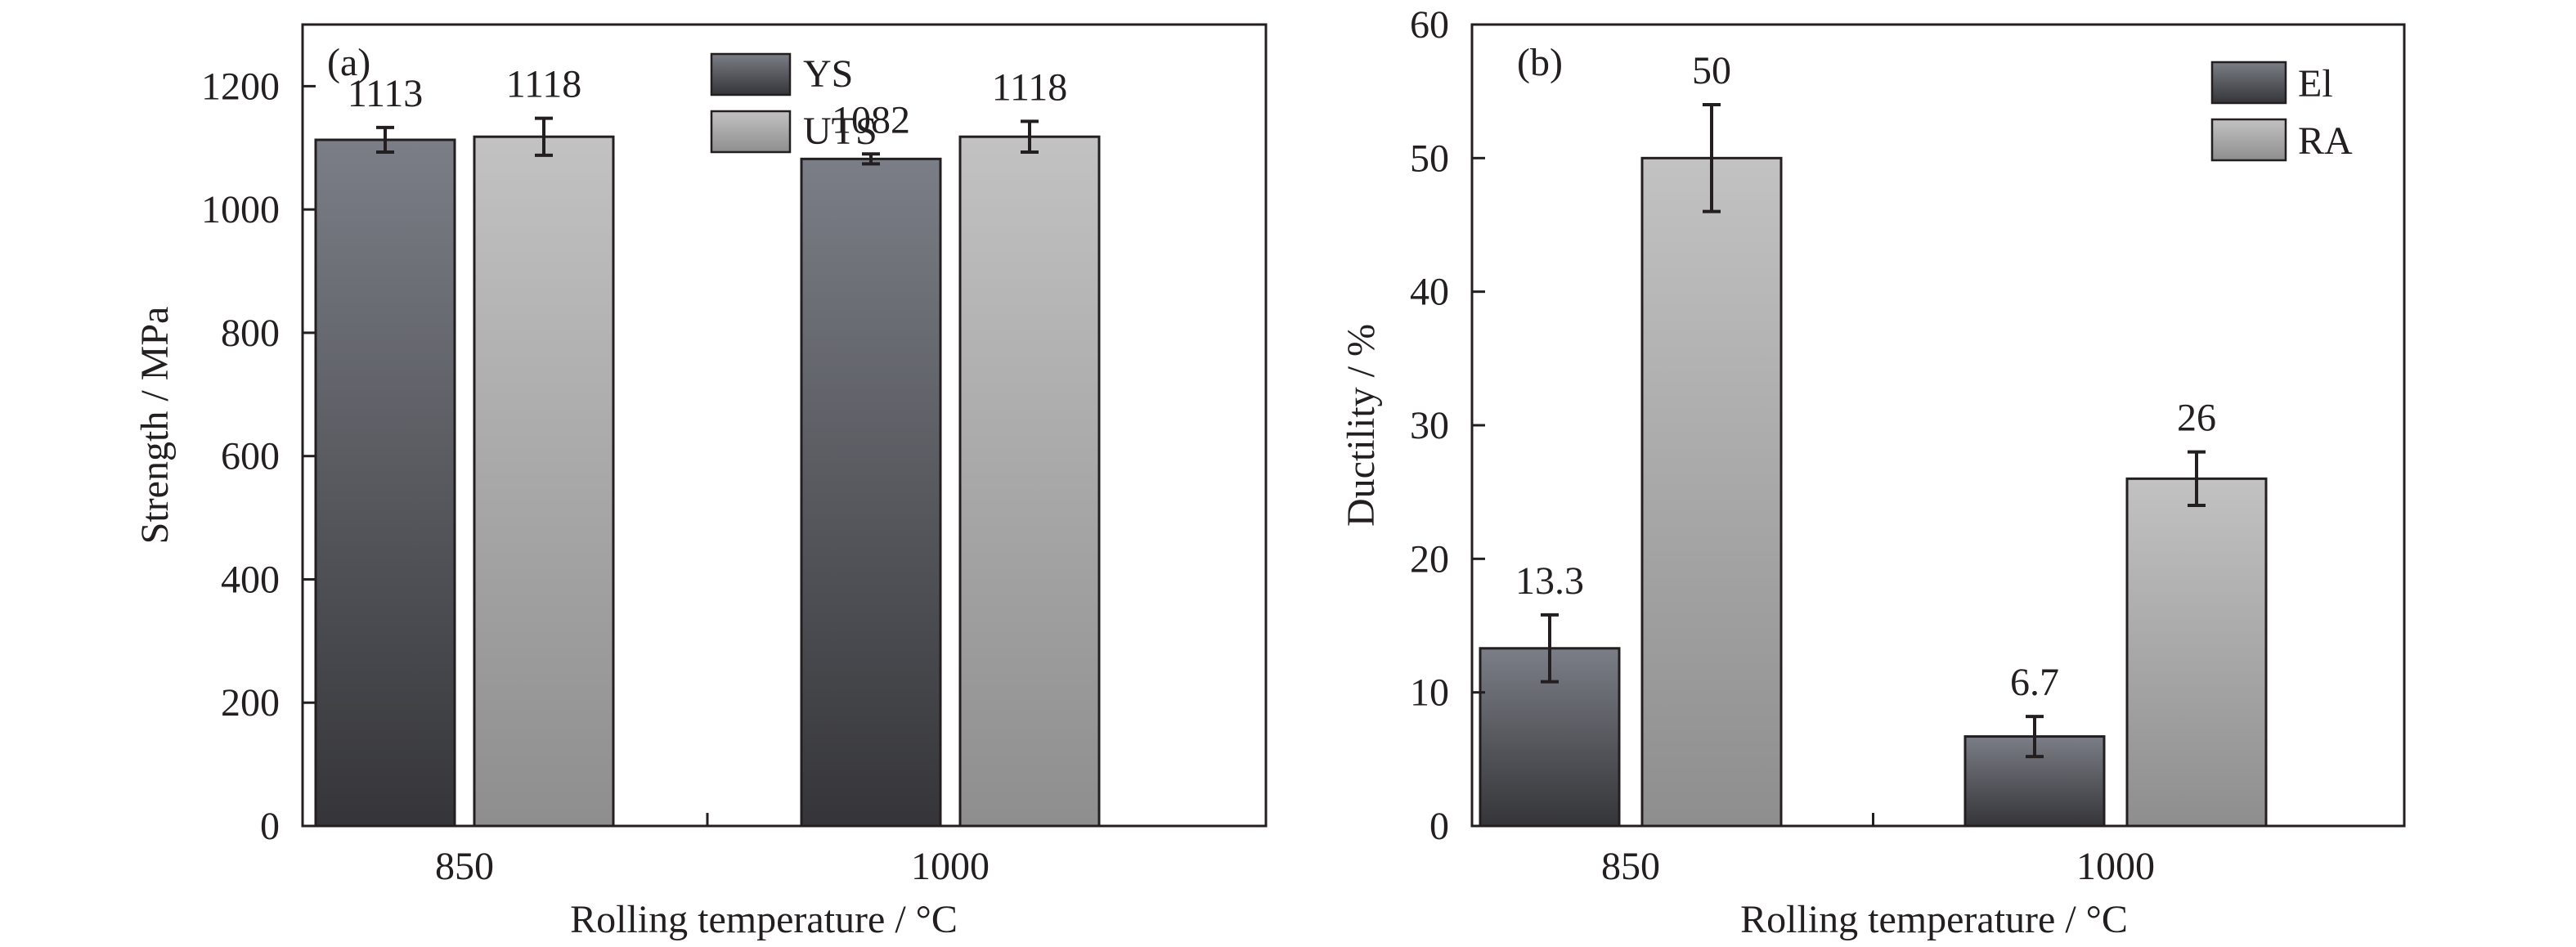  I want to click on panel-b-yticks: 0 10 20 30 40 50 60, so click(1447, 425).